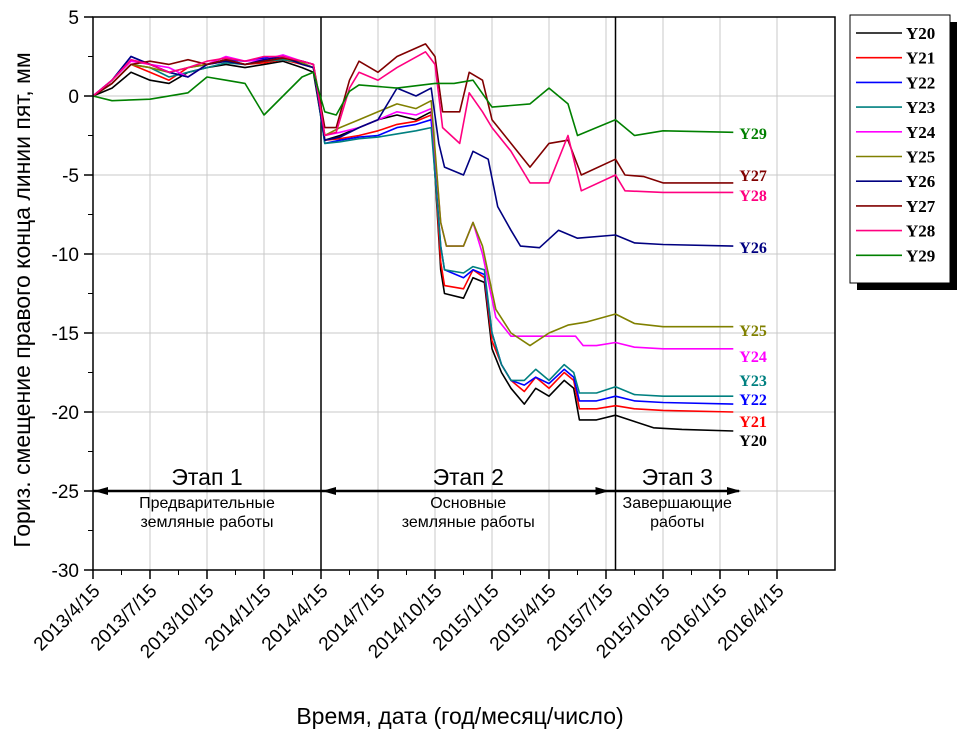 This screenshot has width=959, height=732. Describe the element at coordinates (920, 82) in the screenshot. I see `legend-entry-y22: Y22` at that location.